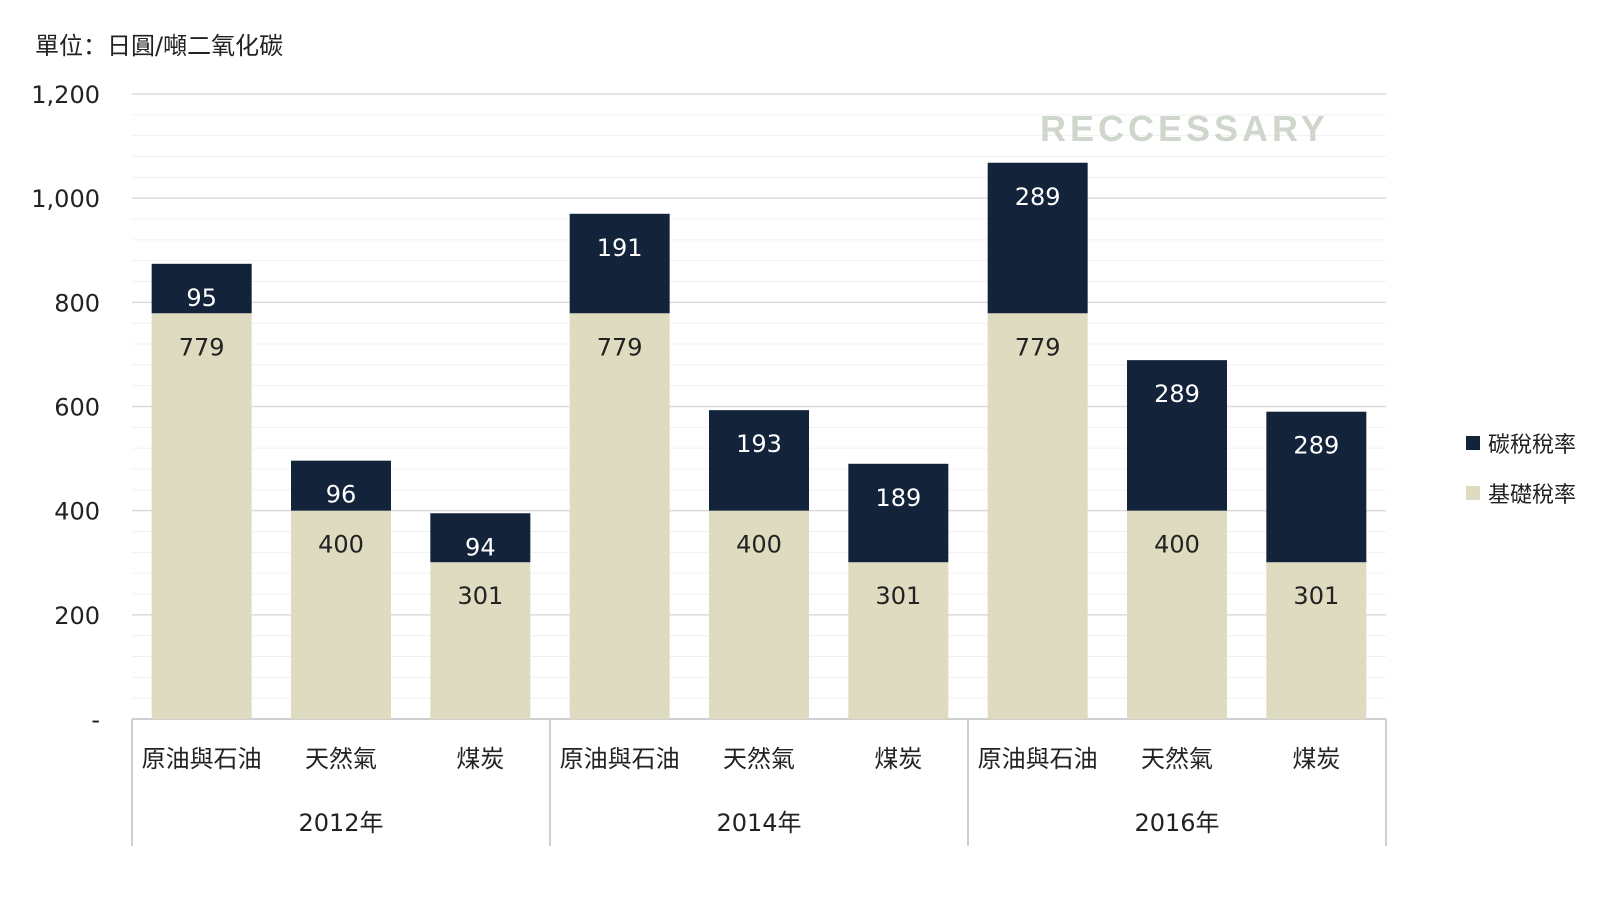 The height and width of the screenshot is (901, 1600). Describe the element at coordinates (1532, 495) in the screenshot. I see `legend-label-base: 基礎稅率` at that location.